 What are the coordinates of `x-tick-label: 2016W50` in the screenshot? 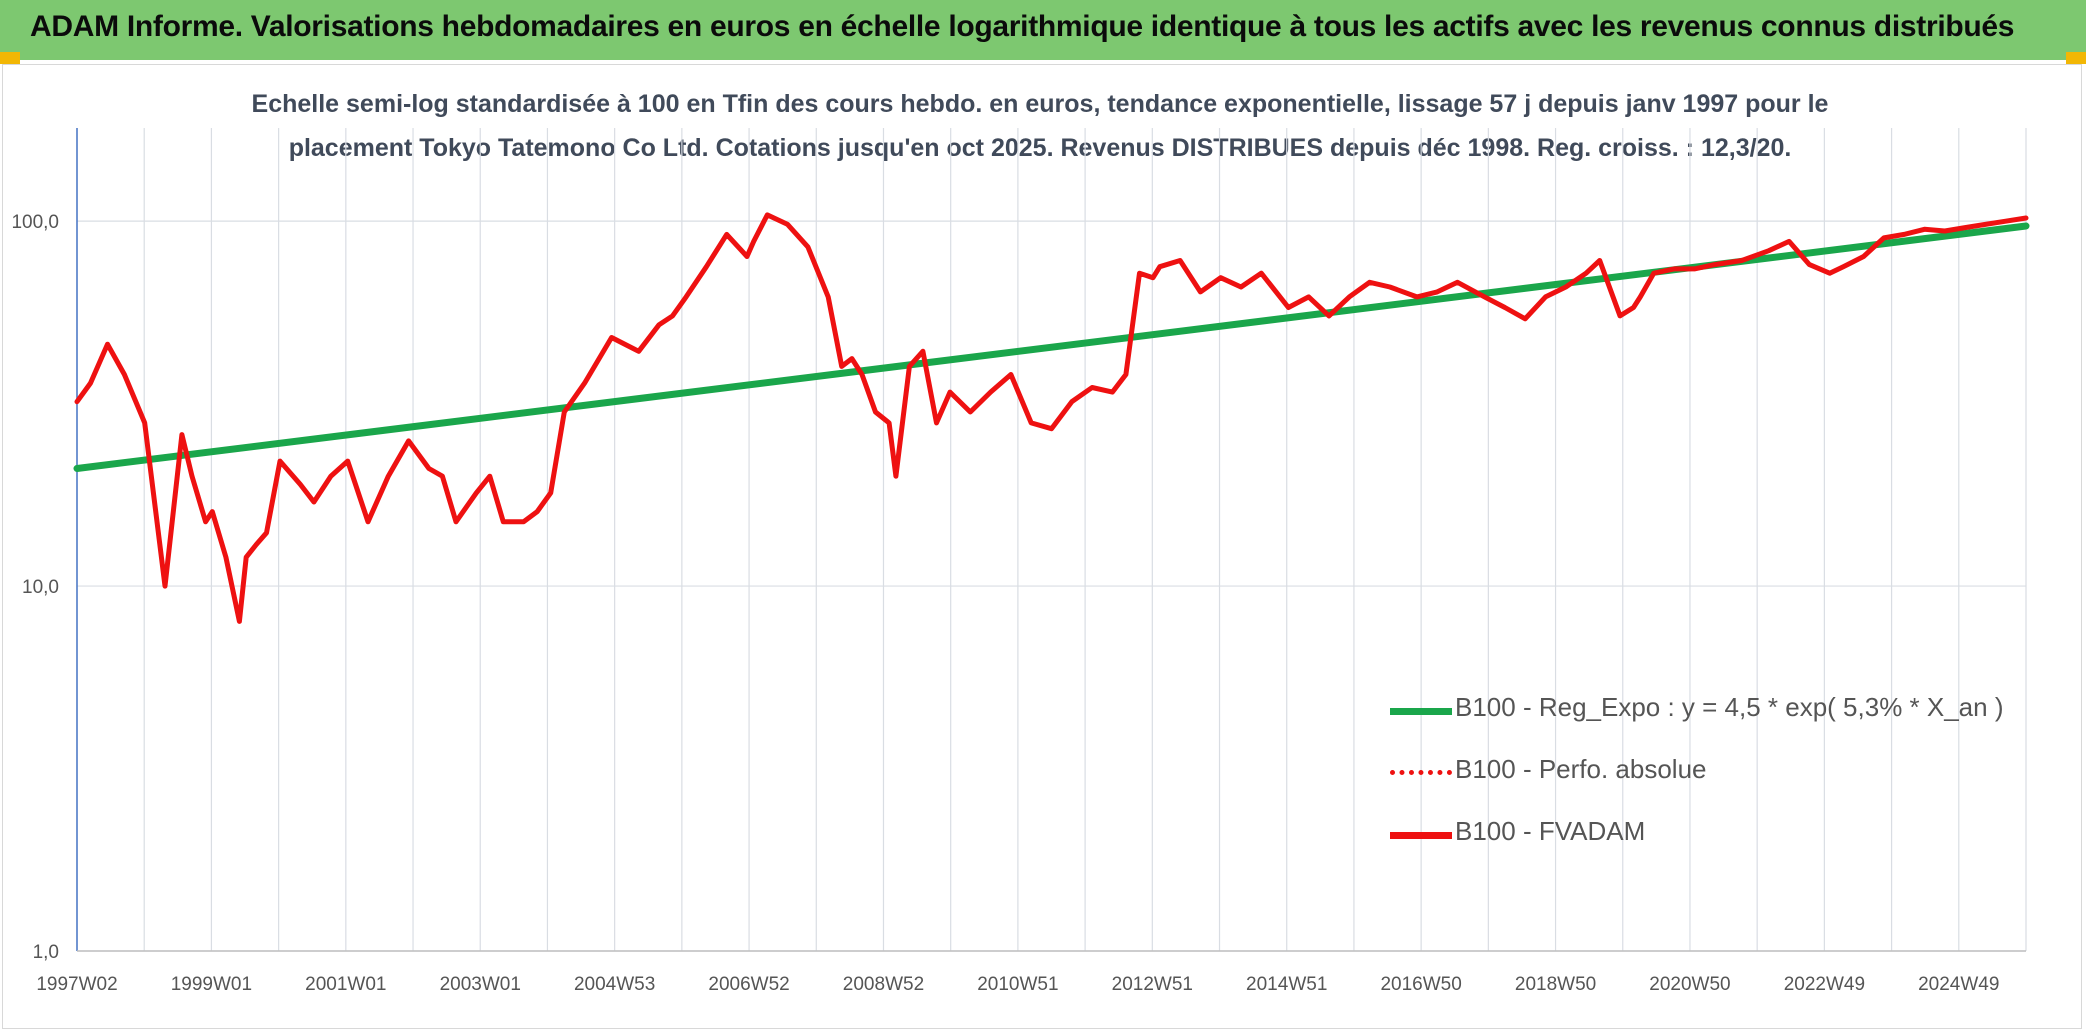 It's located at (1420, 984).